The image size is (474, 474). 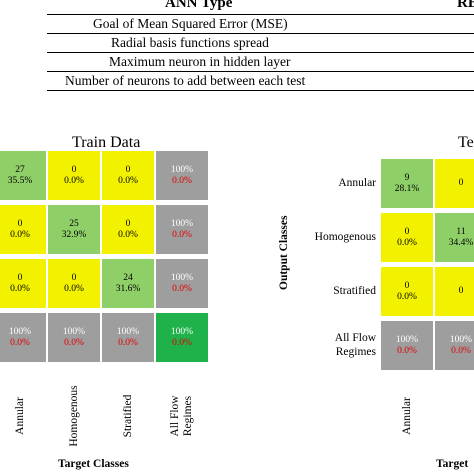 I want to click on test-matrix-cell: 11 34.4%, so click(x=454, y=237).